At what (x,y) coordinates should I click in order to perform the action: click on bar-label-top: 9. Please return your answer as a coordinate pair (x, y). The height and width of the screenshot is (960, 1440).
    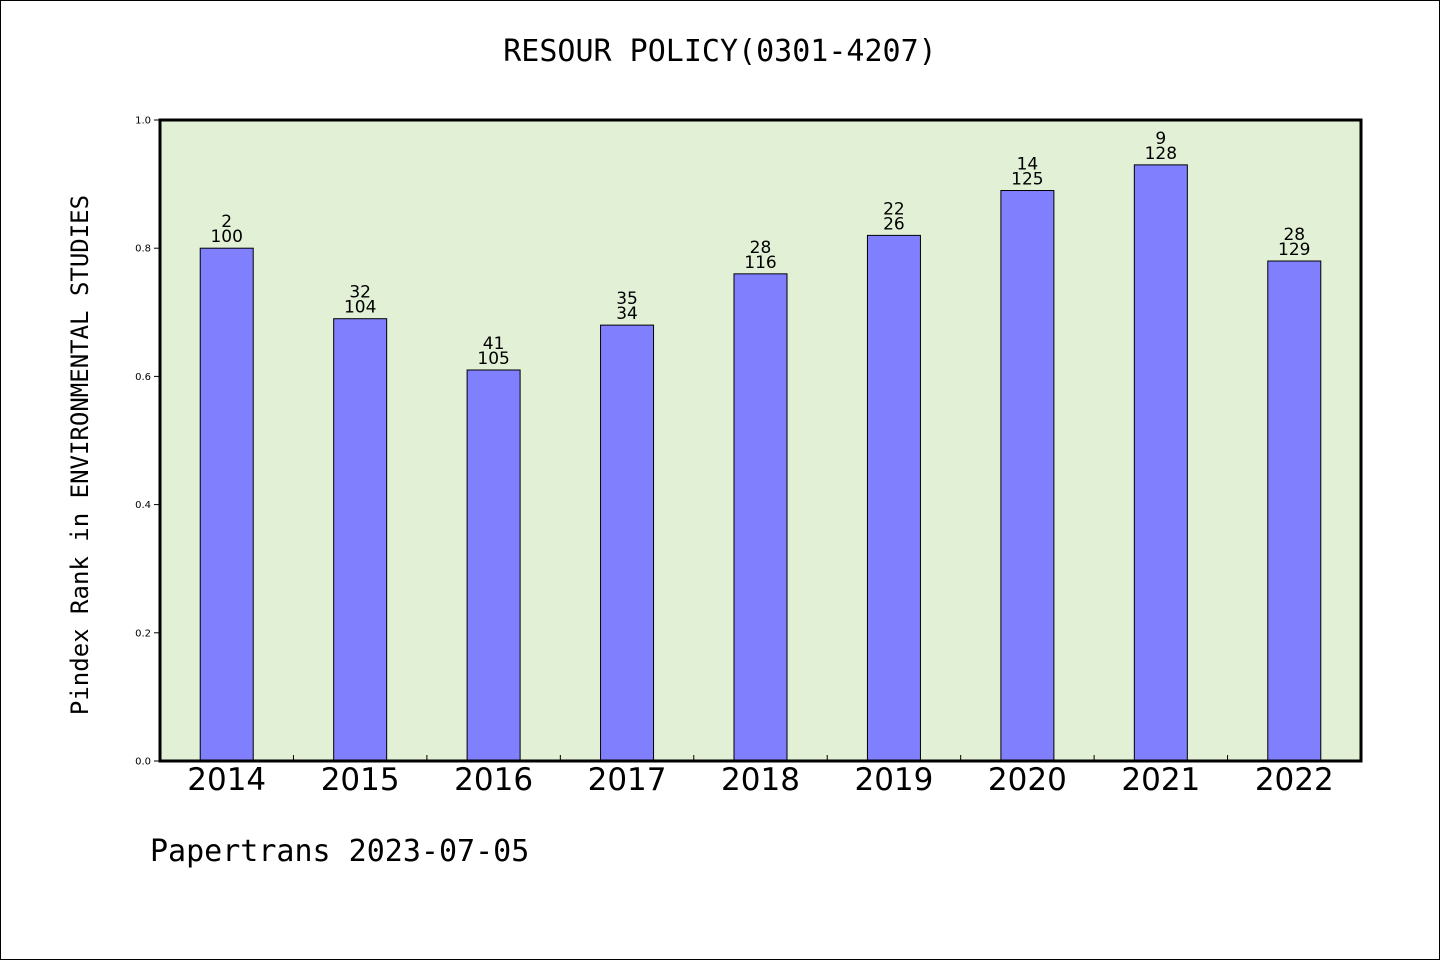
    Looking at the image, I should click on (1160, 139).